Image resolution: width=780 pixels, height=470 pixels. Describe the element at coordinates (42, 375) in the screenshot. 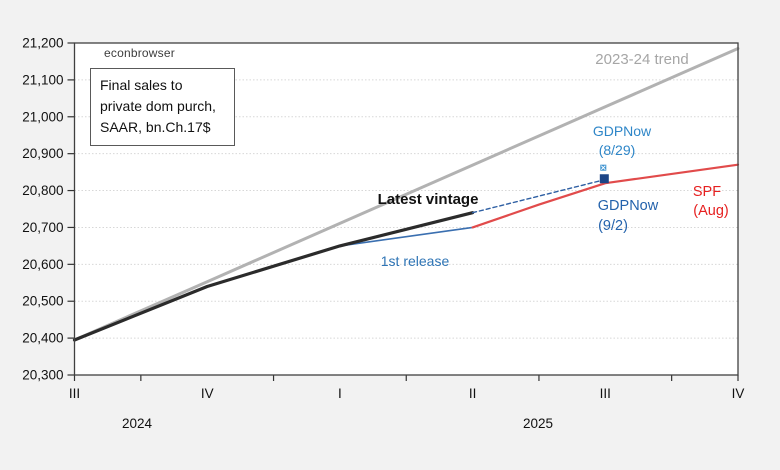

I see `y-tick-label: 20,300` at that location.